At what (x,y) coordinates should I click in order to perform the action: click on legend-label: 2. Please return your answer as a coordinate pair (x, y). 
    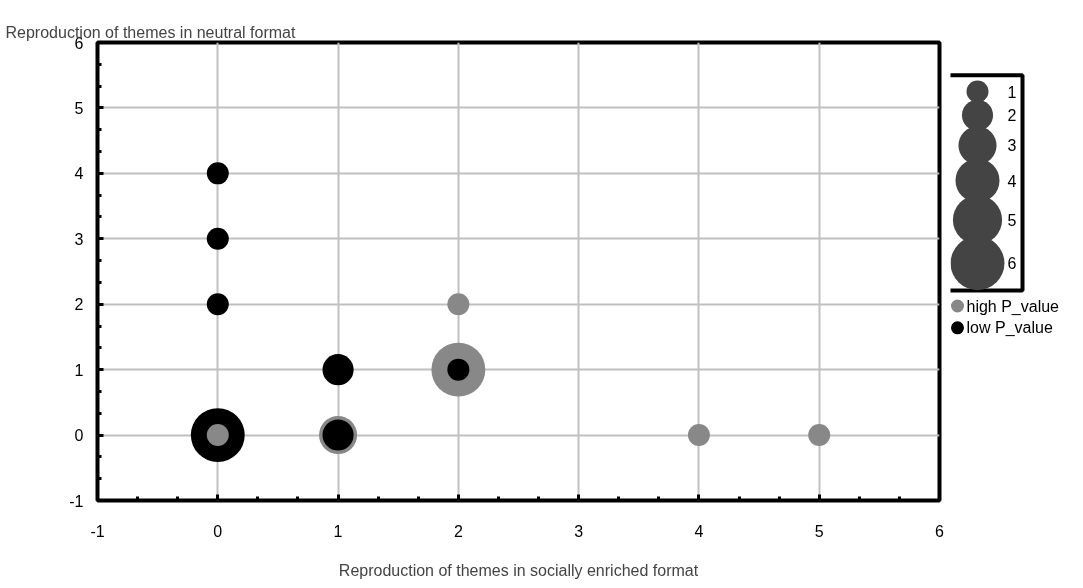
    Looking at the image, I should click on (1012, 116).